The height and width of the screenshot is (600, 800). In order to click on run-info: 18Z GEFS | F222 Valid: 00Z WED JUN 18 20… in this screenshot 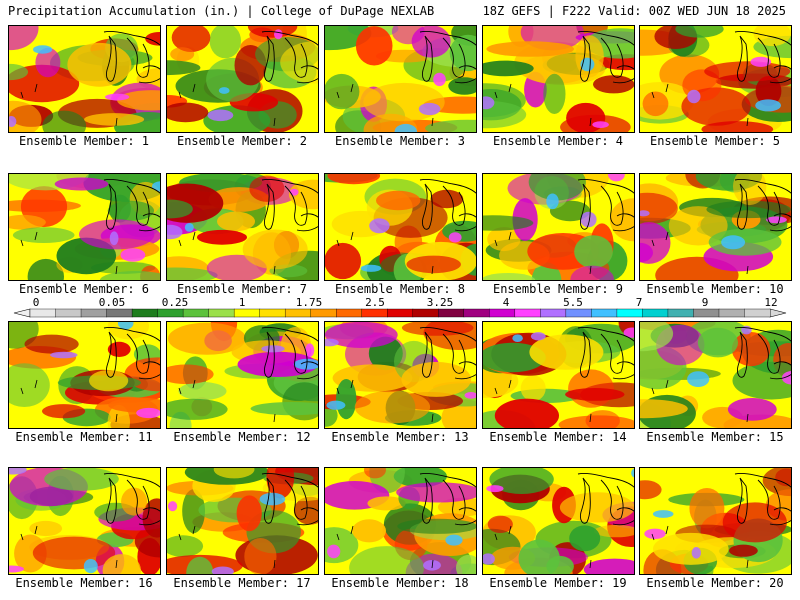, I will do `click(634, 11)`.